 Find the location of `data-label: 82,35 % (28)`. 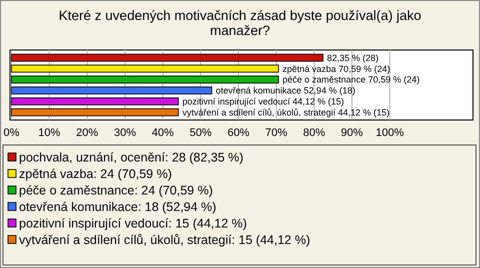

data-label: 82,35 % (28) is located at coordinates (353, 57).